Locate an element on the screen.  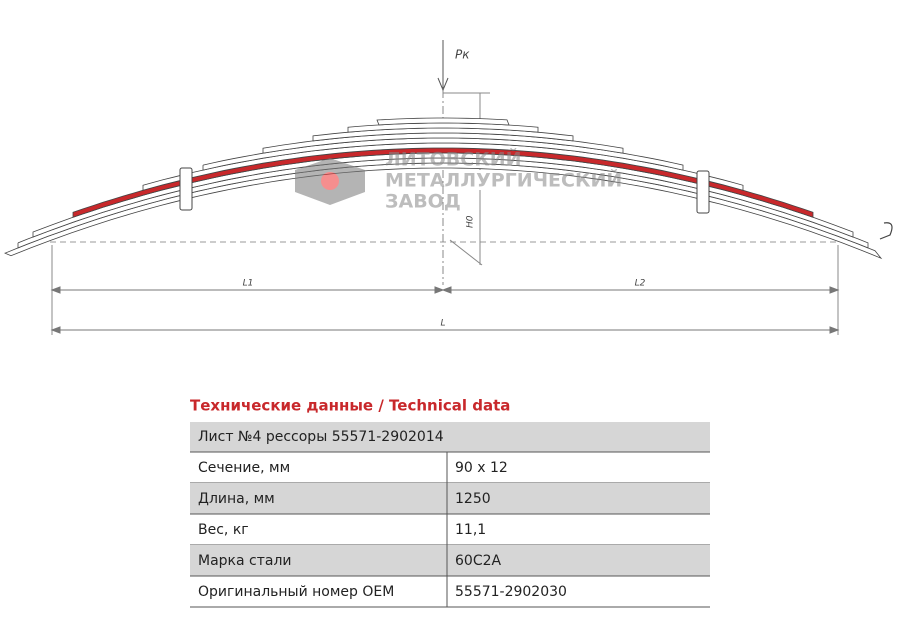
table-cell: Марка стали is located at coordinates (245, 561).